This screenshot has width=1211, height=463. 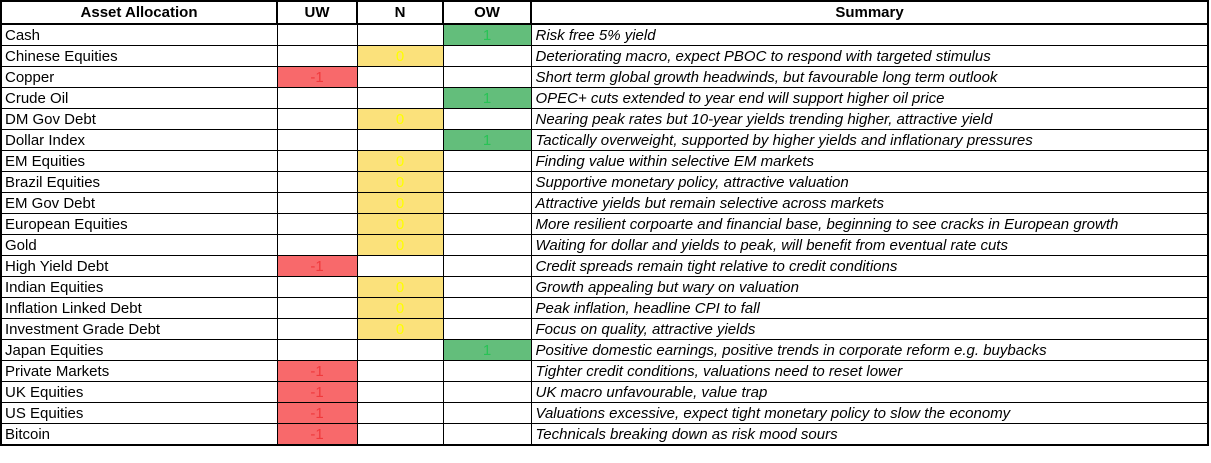 I want to click on asset-name-cell: Indian Equities, so click(x=139, y=287).